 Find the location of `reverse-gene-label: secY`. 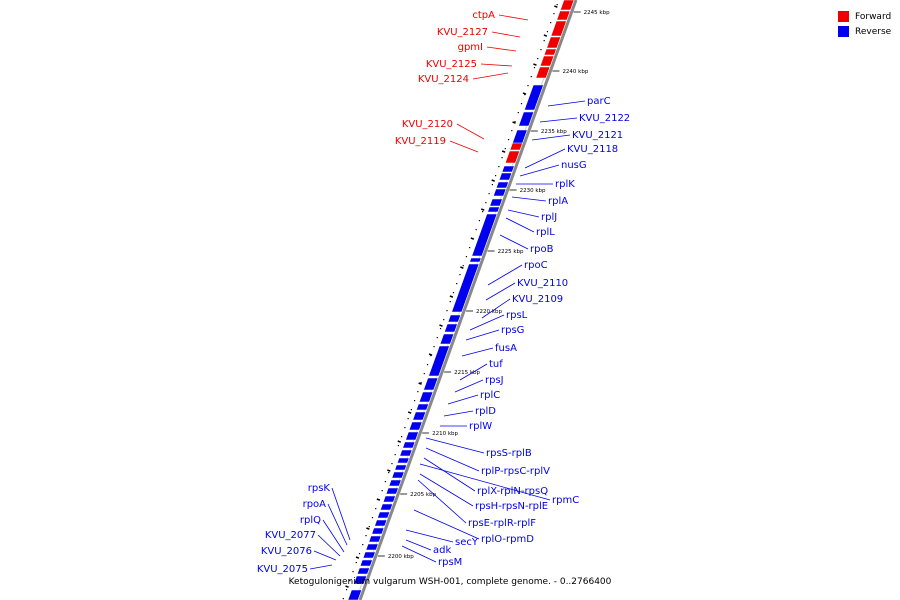

reverse-gene-label: secY is located at coordinates (467, 542).